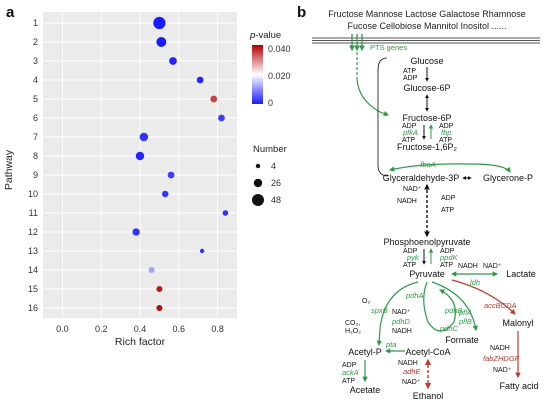  I want to click on glucose-6p-label: Glucose-6P, so click(426, 88).